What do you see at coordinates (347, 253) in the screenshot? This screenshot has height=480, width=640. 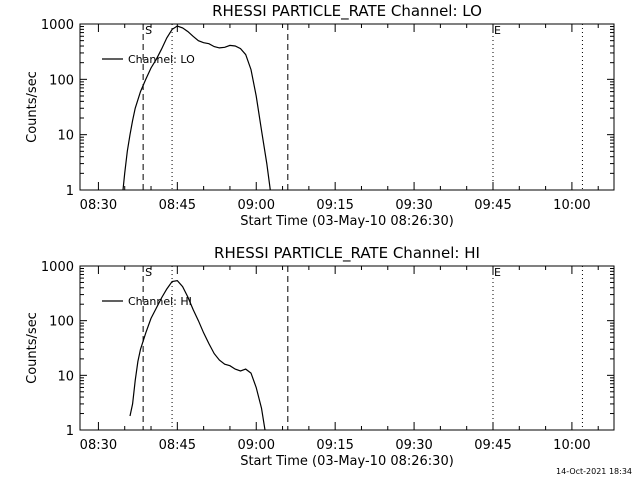 I see `chart-title: RHESSI PARTICLE_RATE Channel: HI` at bounding box center [347, 253].